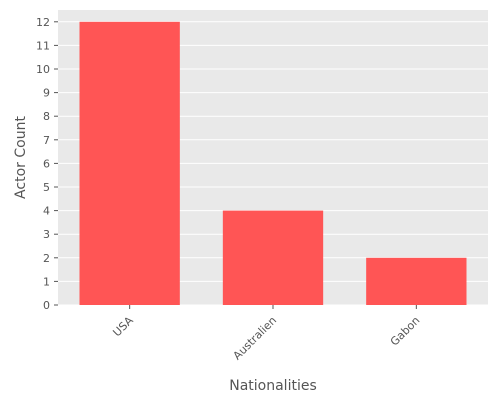 Image resolution: width=500 pixels, height=400 pixels. I want to click on y-tick-label: 1, so click(46, 281).